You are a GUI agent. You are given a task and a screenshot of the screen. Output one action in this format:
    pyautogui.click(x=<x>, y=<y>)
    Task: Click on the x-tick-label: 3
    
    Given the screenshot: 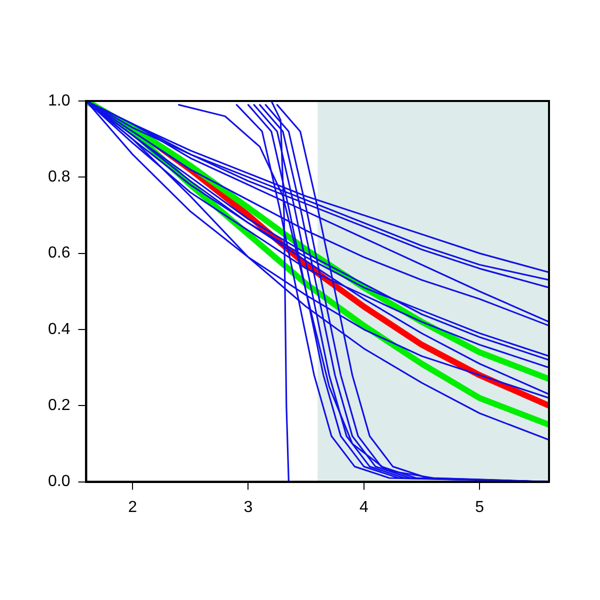 What is the action you would take?
    pyautogui.click(x=248, y=507)
    